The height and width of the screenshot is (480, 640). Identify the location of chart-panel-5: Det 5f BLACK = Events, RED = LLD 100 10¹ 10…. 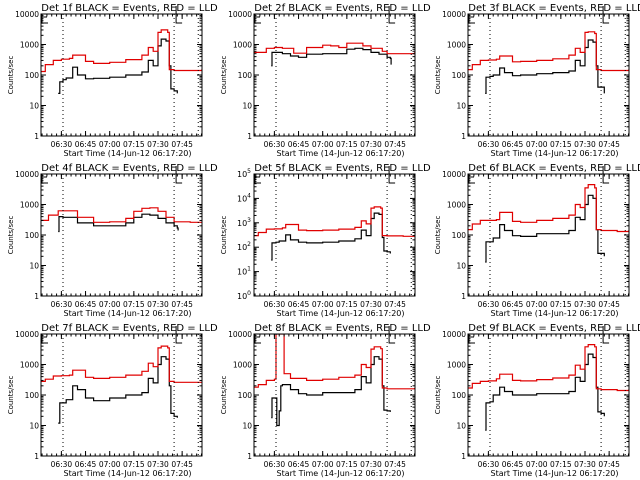
(325, 240).